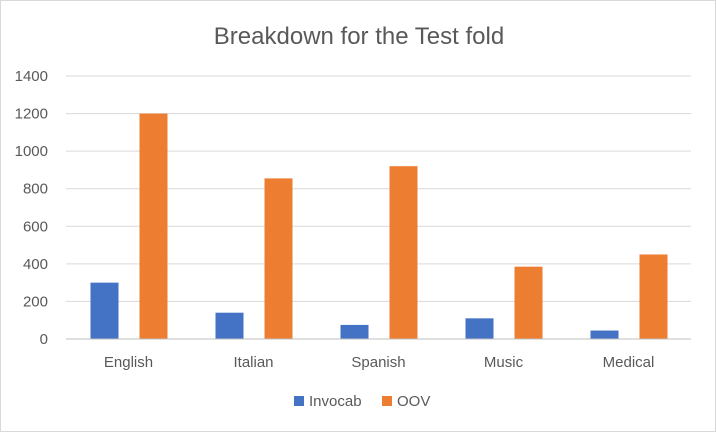 Image resolution: width=716 pixels, height=433 pixels. I want to click on bar-invocab-spanish, so click(354, 331).